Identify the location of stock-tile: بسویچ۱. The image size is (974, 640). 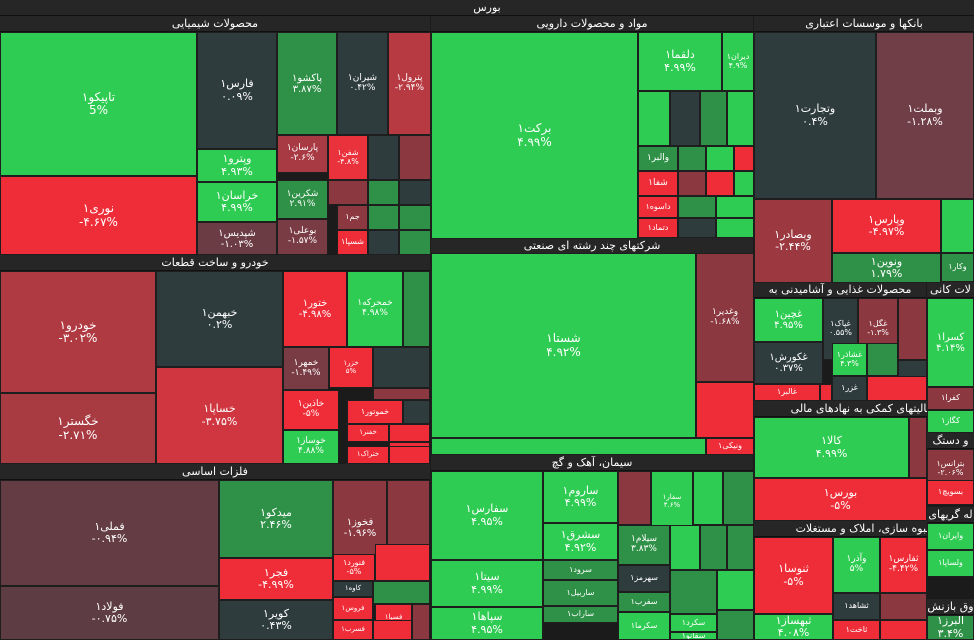
(950, 492).